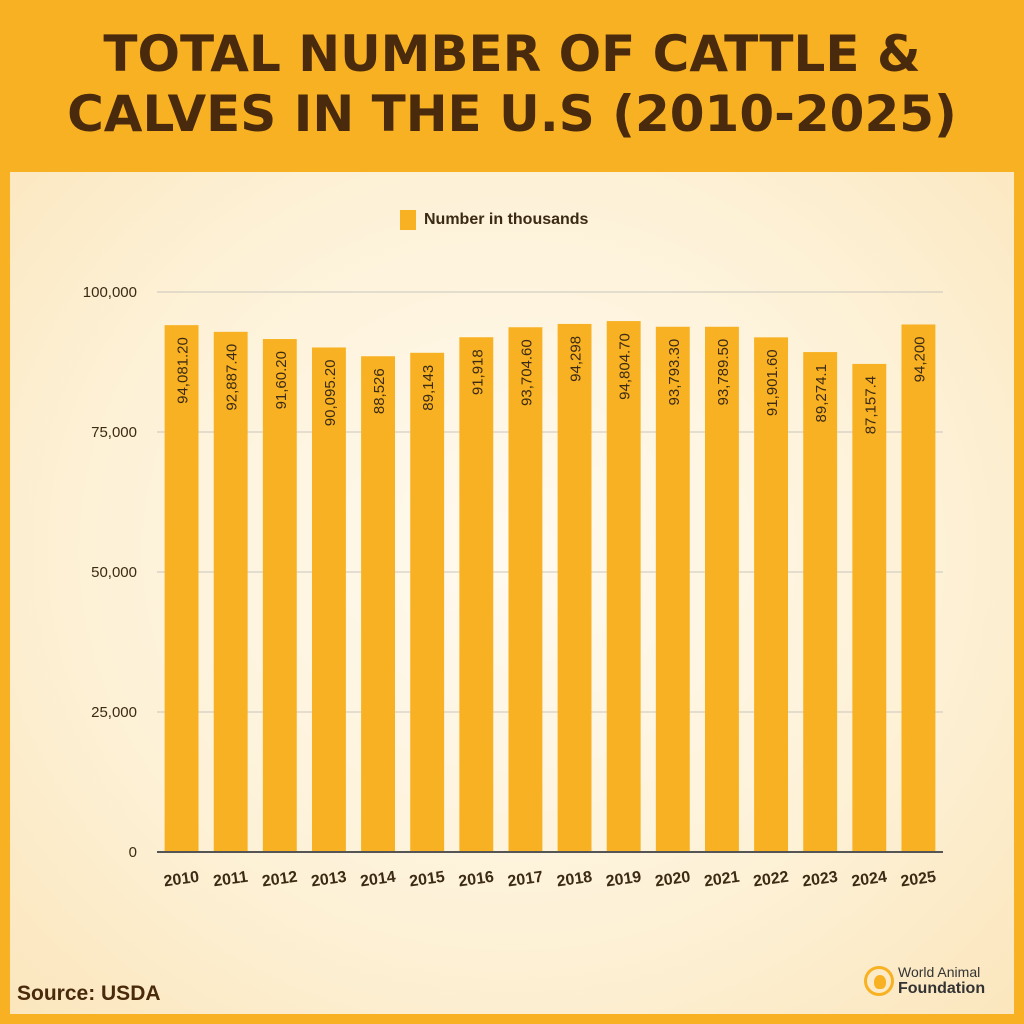 The width and height of the screenshot is (1024, 1024). Describe the element at coordinates (408, 220) in the screenshot. I see `legend-swatch` at that location.